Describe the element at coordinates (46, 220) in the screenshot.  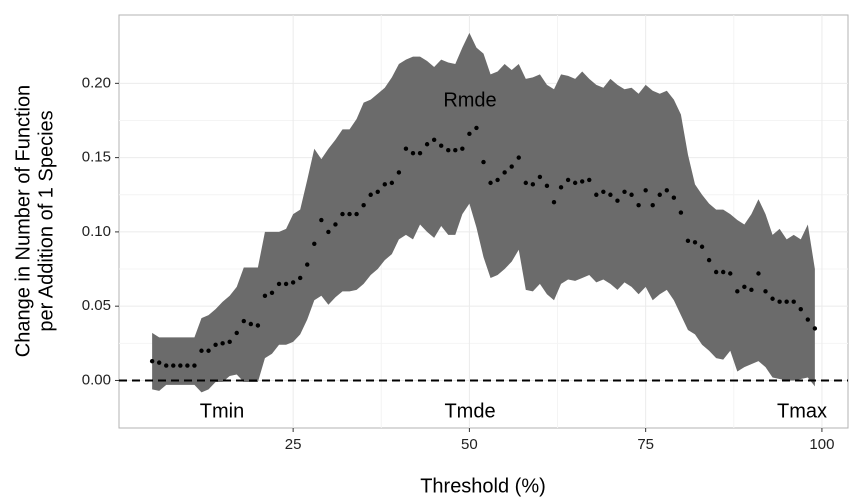
I see `y-axis-label: per Addition of 1 Species` at that location.